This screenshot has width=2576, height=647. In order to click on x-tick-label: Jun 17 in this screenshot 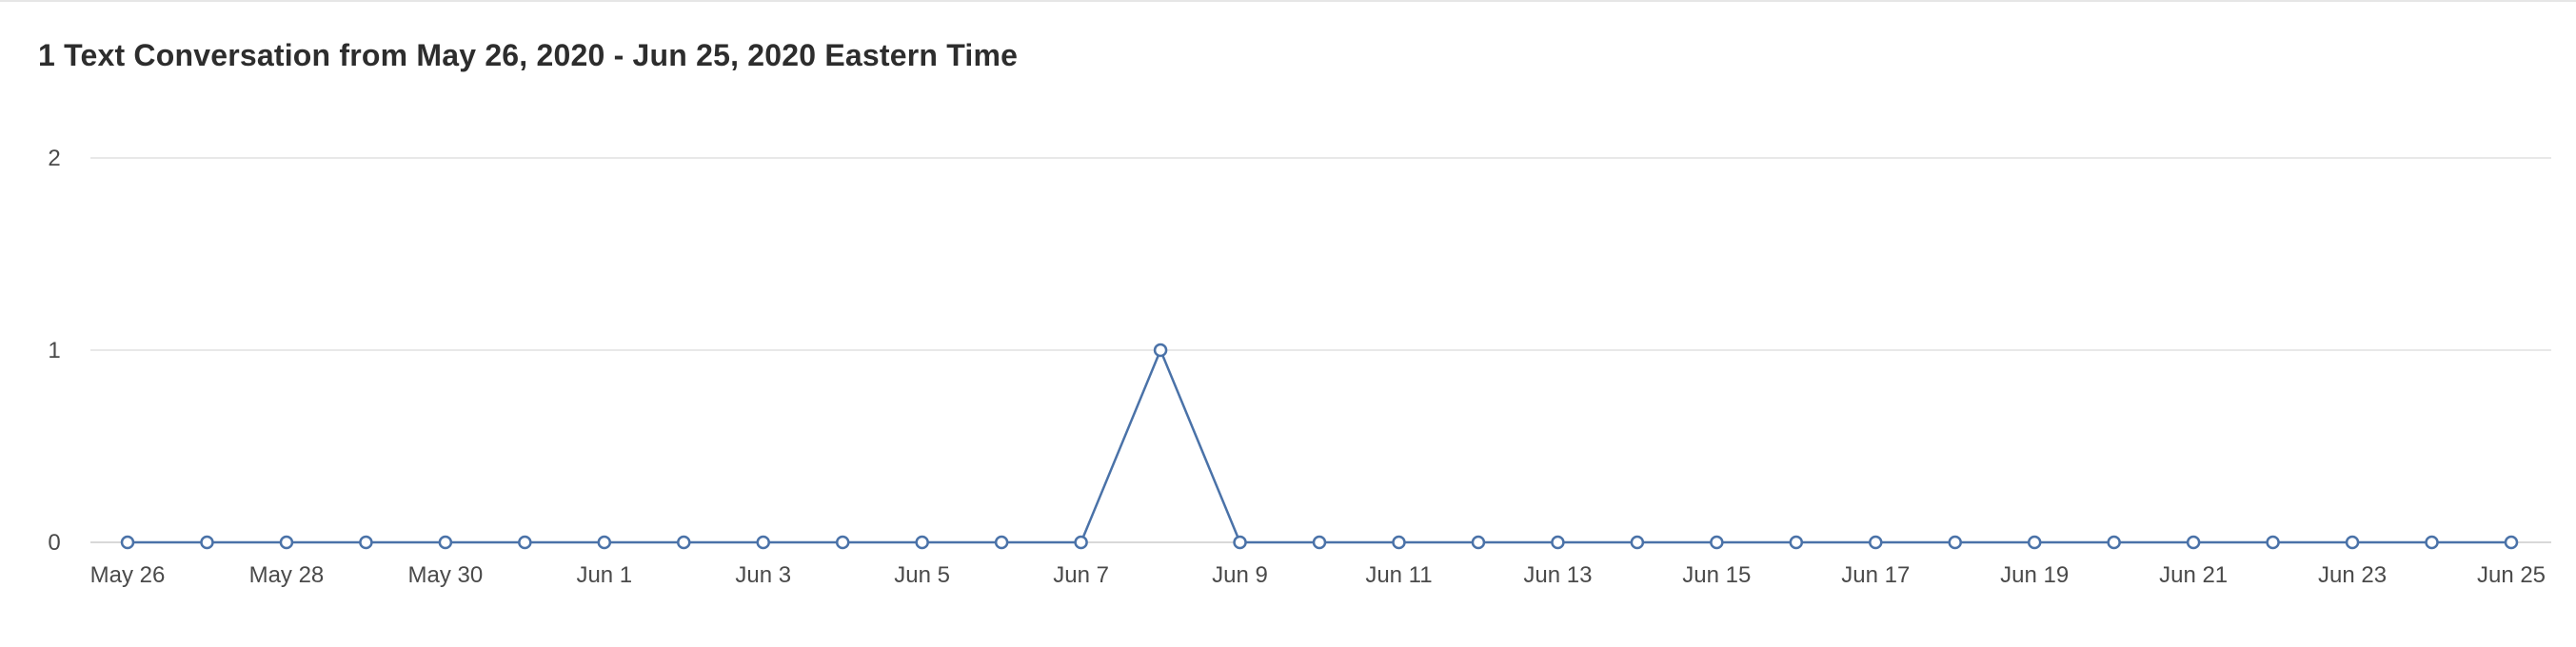, I will do `click(1875, 575)`.